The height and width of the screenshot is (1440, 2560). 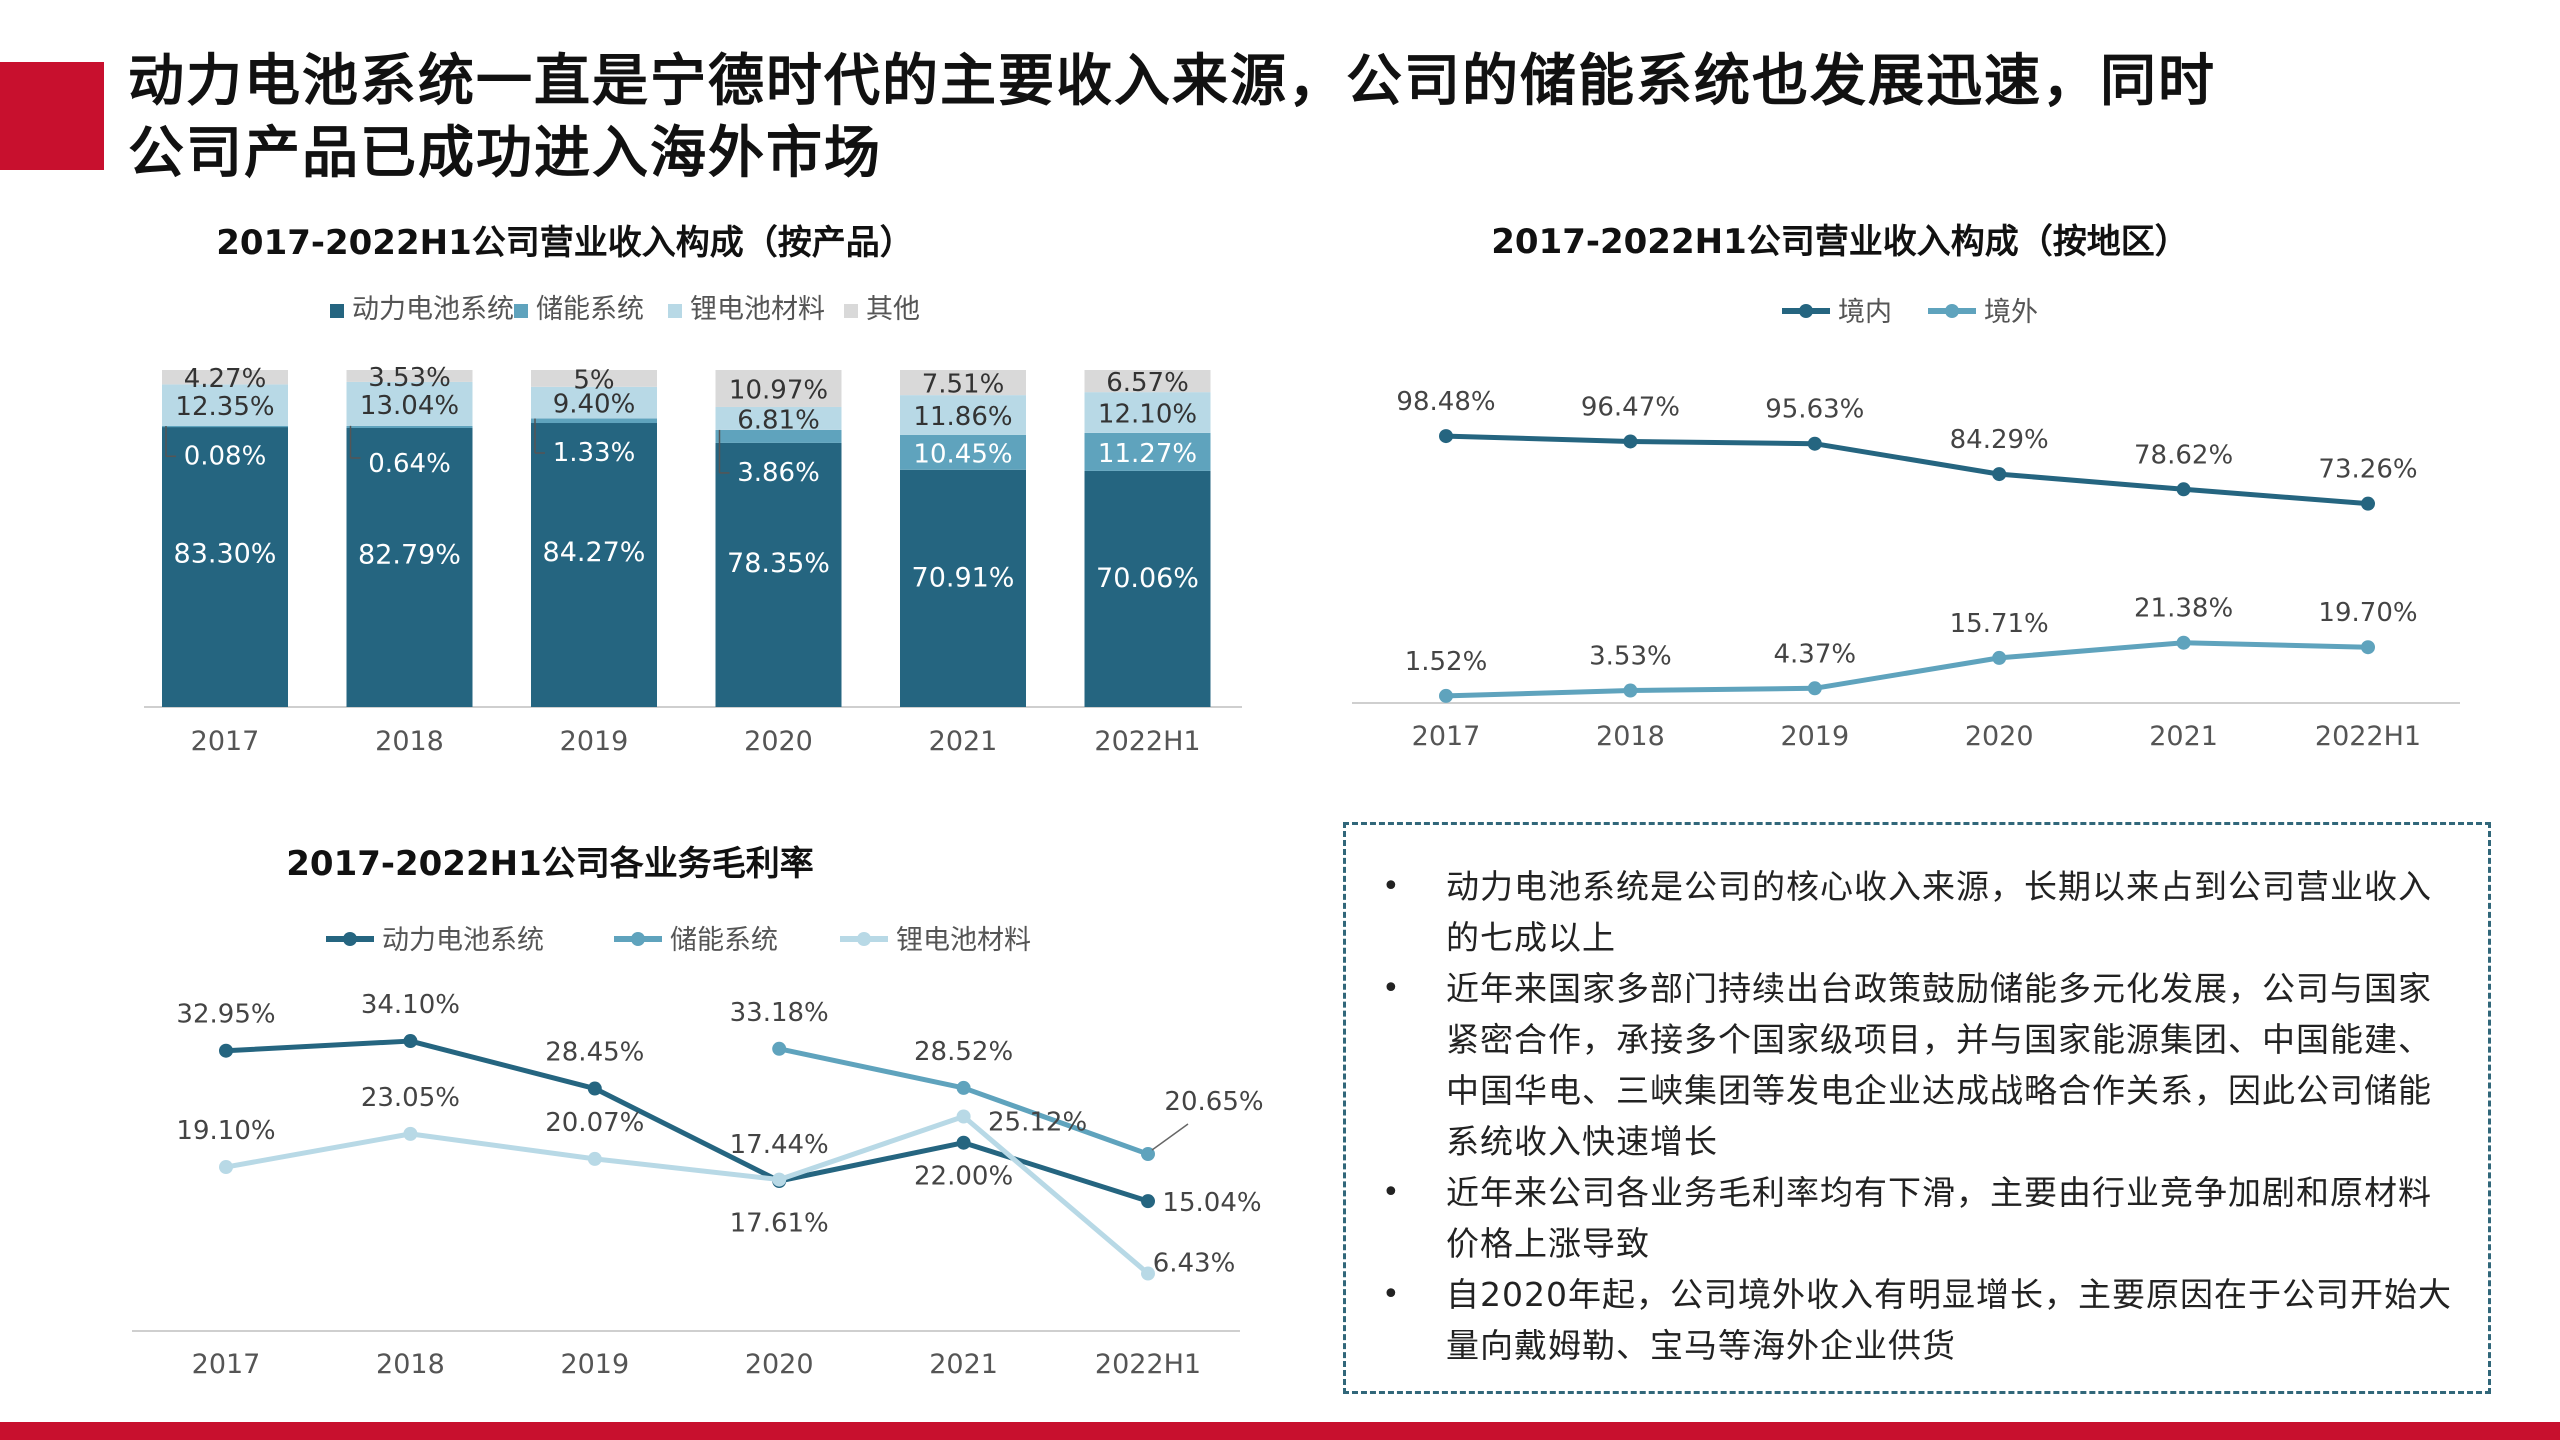 I want to click on data-label: 0.08%, so click(x=225, y=456).